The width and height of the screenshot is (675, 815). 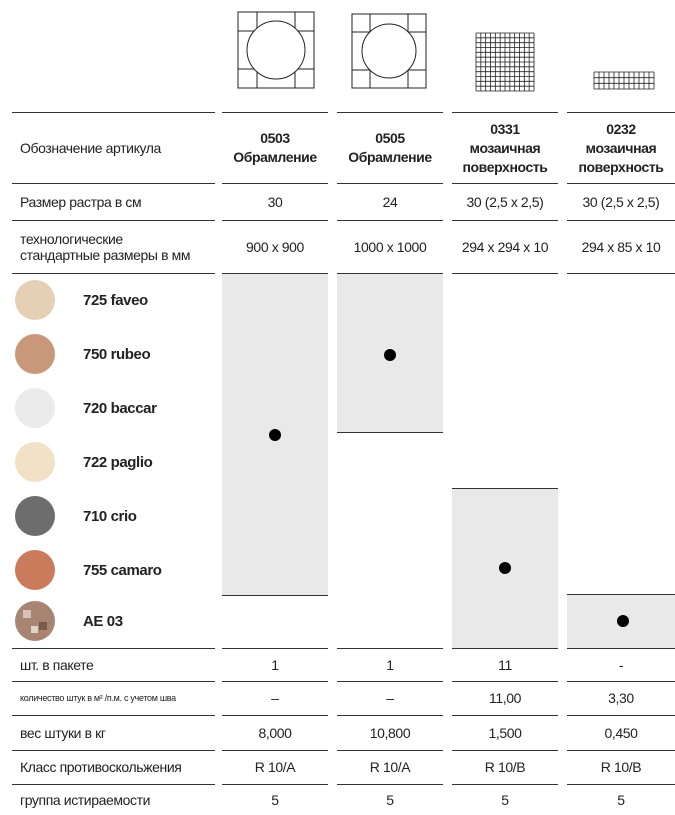 I want to click on text: 11,00, so click(x=505, y=698).